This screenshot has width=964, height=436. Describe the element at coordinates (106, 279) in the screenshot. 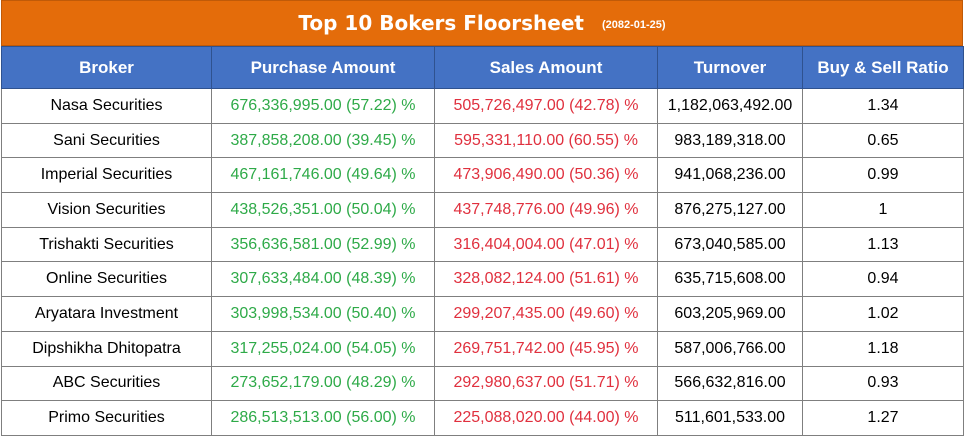

I see `broker-name: Online Securities` at that location.